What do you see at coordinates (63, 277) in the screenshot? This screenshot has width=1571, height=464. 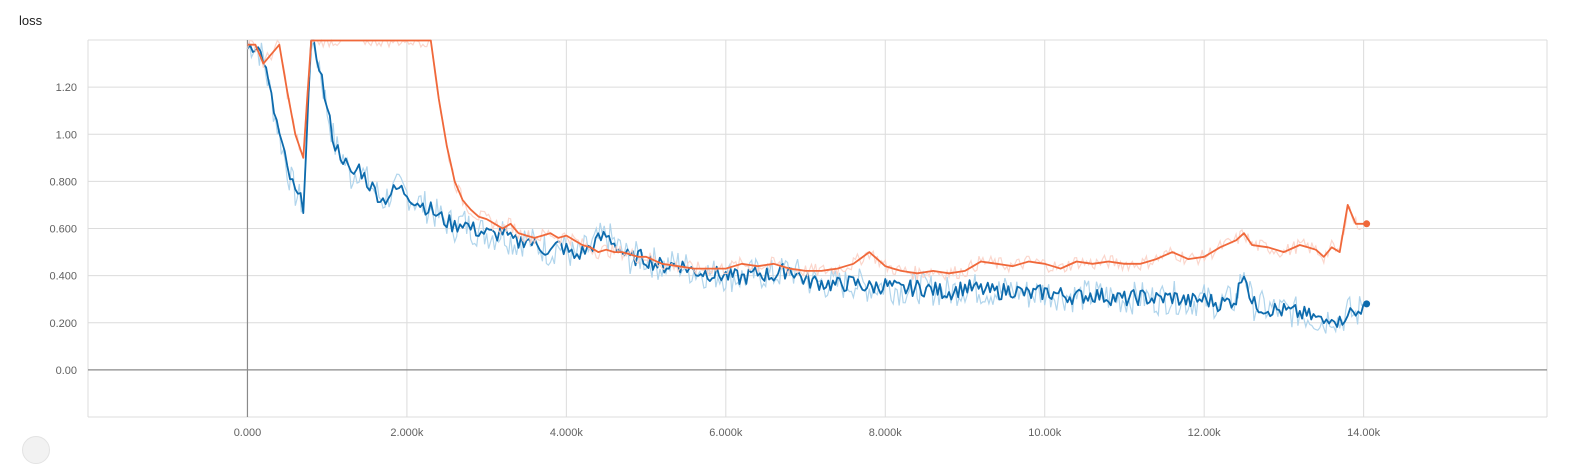 I see `y-tick-label: 0.400` at bounding box center [63, 277].